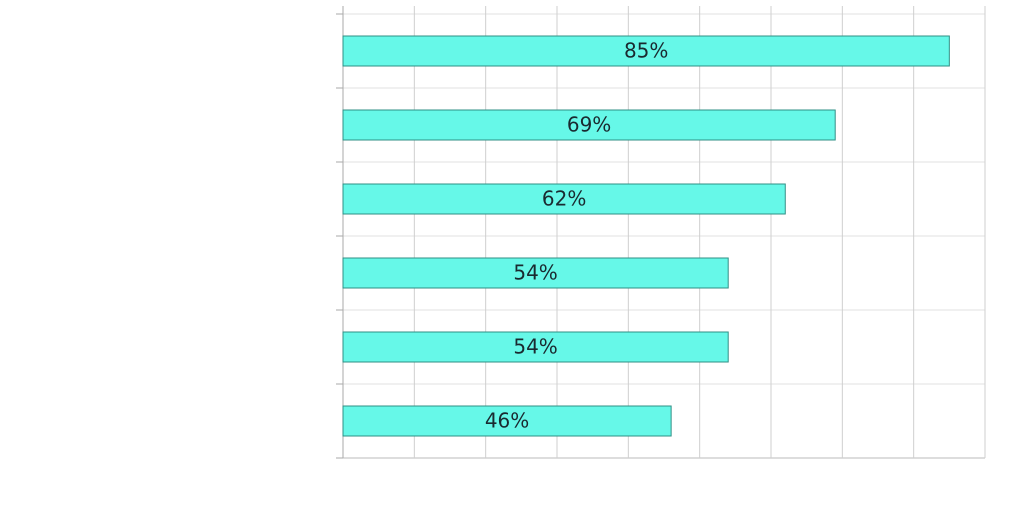  I want to click on data-label: 62%, so click(564, 199).